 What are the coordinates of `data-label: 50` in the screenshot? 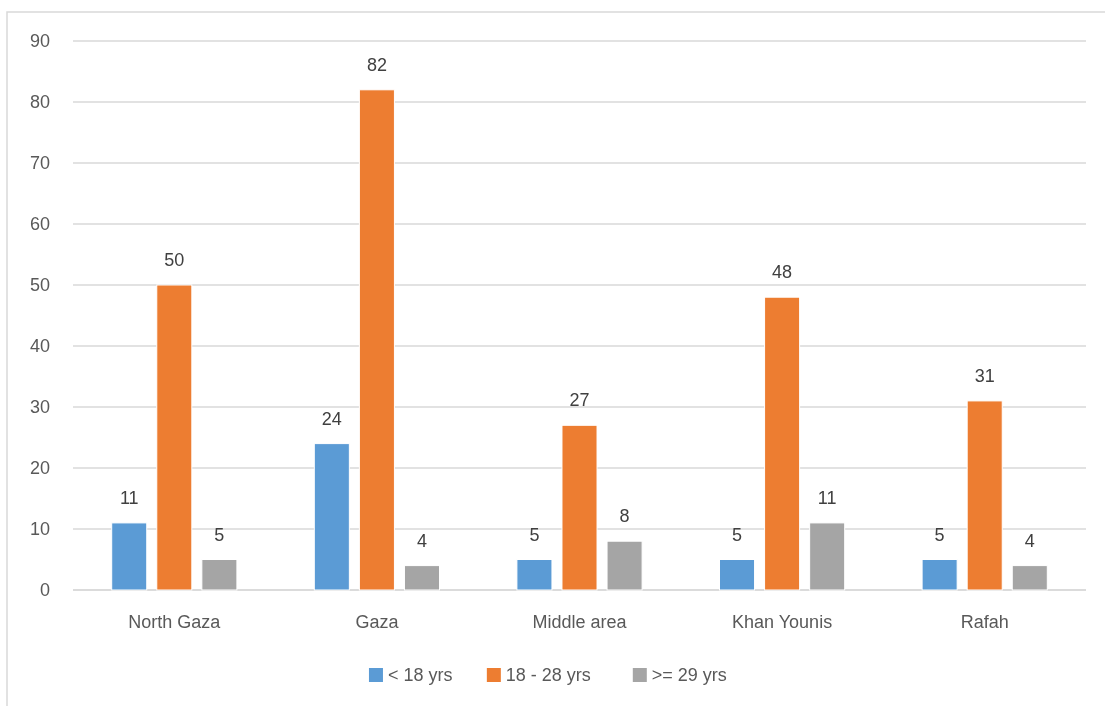 It's located at (174, 260).